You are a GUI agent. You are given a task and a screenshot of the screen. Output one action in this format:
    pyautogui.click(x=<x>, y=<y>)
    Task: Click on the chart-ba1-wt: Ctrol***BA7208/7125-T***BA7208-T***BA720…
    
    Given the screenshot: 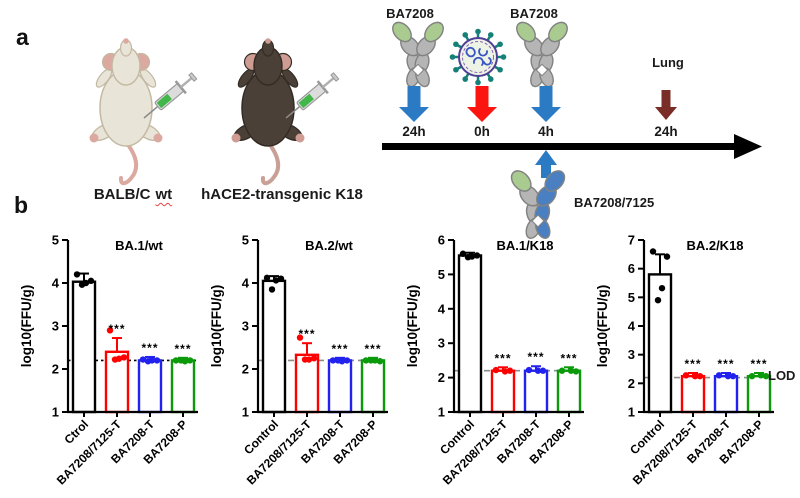 What is the action you would take?
    pyautogui.click(x=108, y=360)
    